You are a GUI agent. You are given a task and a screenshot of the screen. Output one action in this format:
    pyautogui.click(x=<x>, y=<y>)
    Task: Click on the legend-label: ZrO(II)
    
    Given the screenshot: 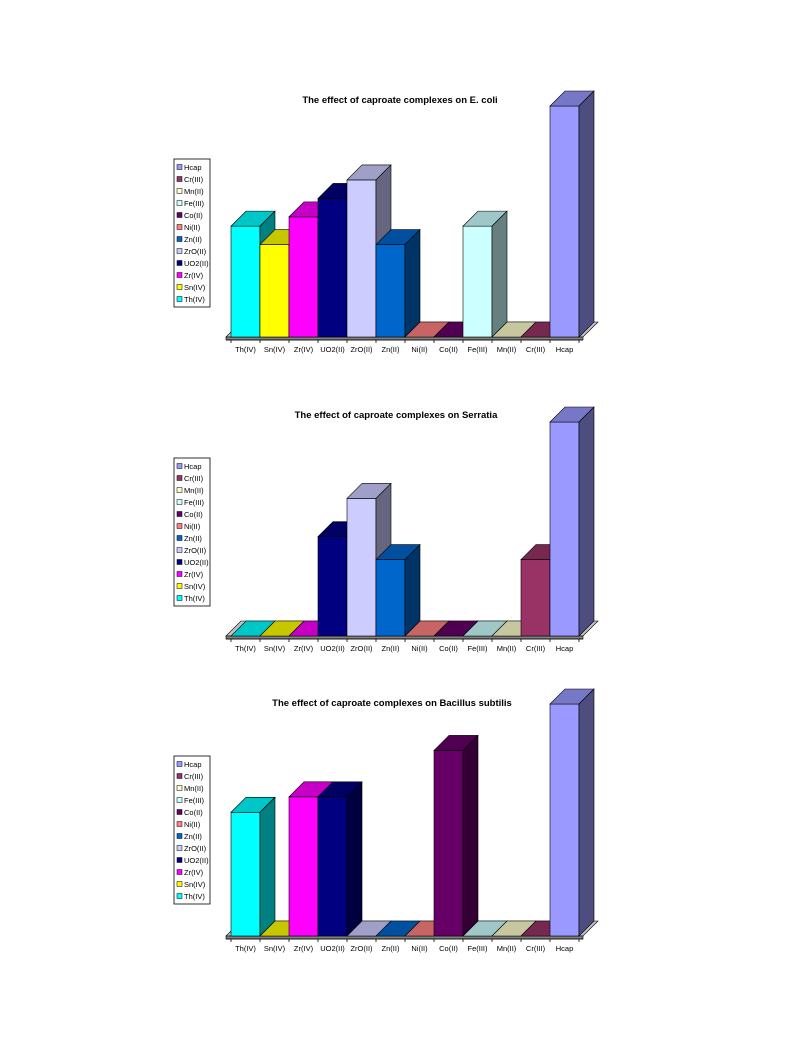 What is the action you would take?
    pyautogui.click(x=195, y=848)
    